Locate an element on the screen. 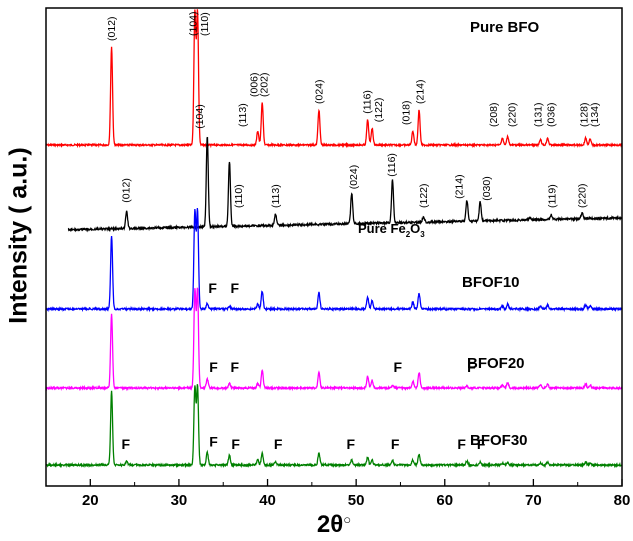 This screenshot has height=541, width=633. series-name-label-3: BFOF20 is located at coordinates (496, 363).